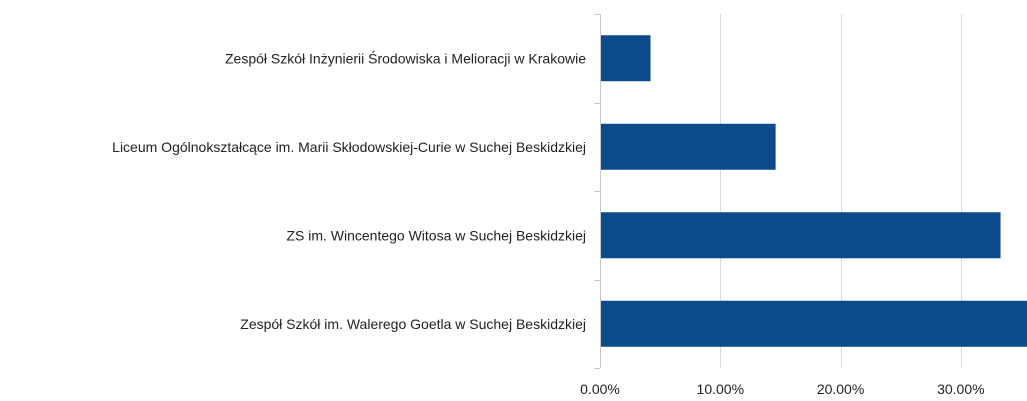 This screenshot has height=401, width=1027. What do you see at coordinates (600, 389) in the screenshot?
I see `x-tick-label: 0.00%` at bounding box center [600, 389].